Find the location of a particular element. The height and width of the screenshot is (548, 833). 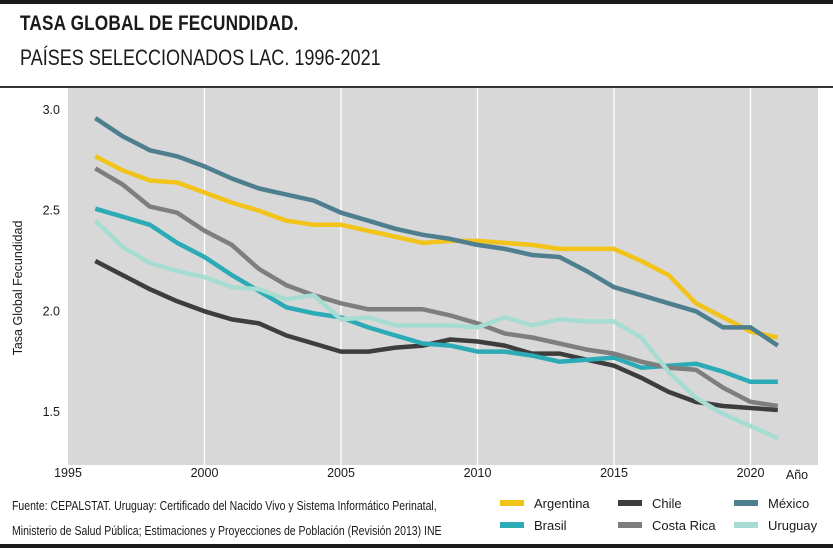

legend-swatch-uruguay is located at coordinates (746, 525).